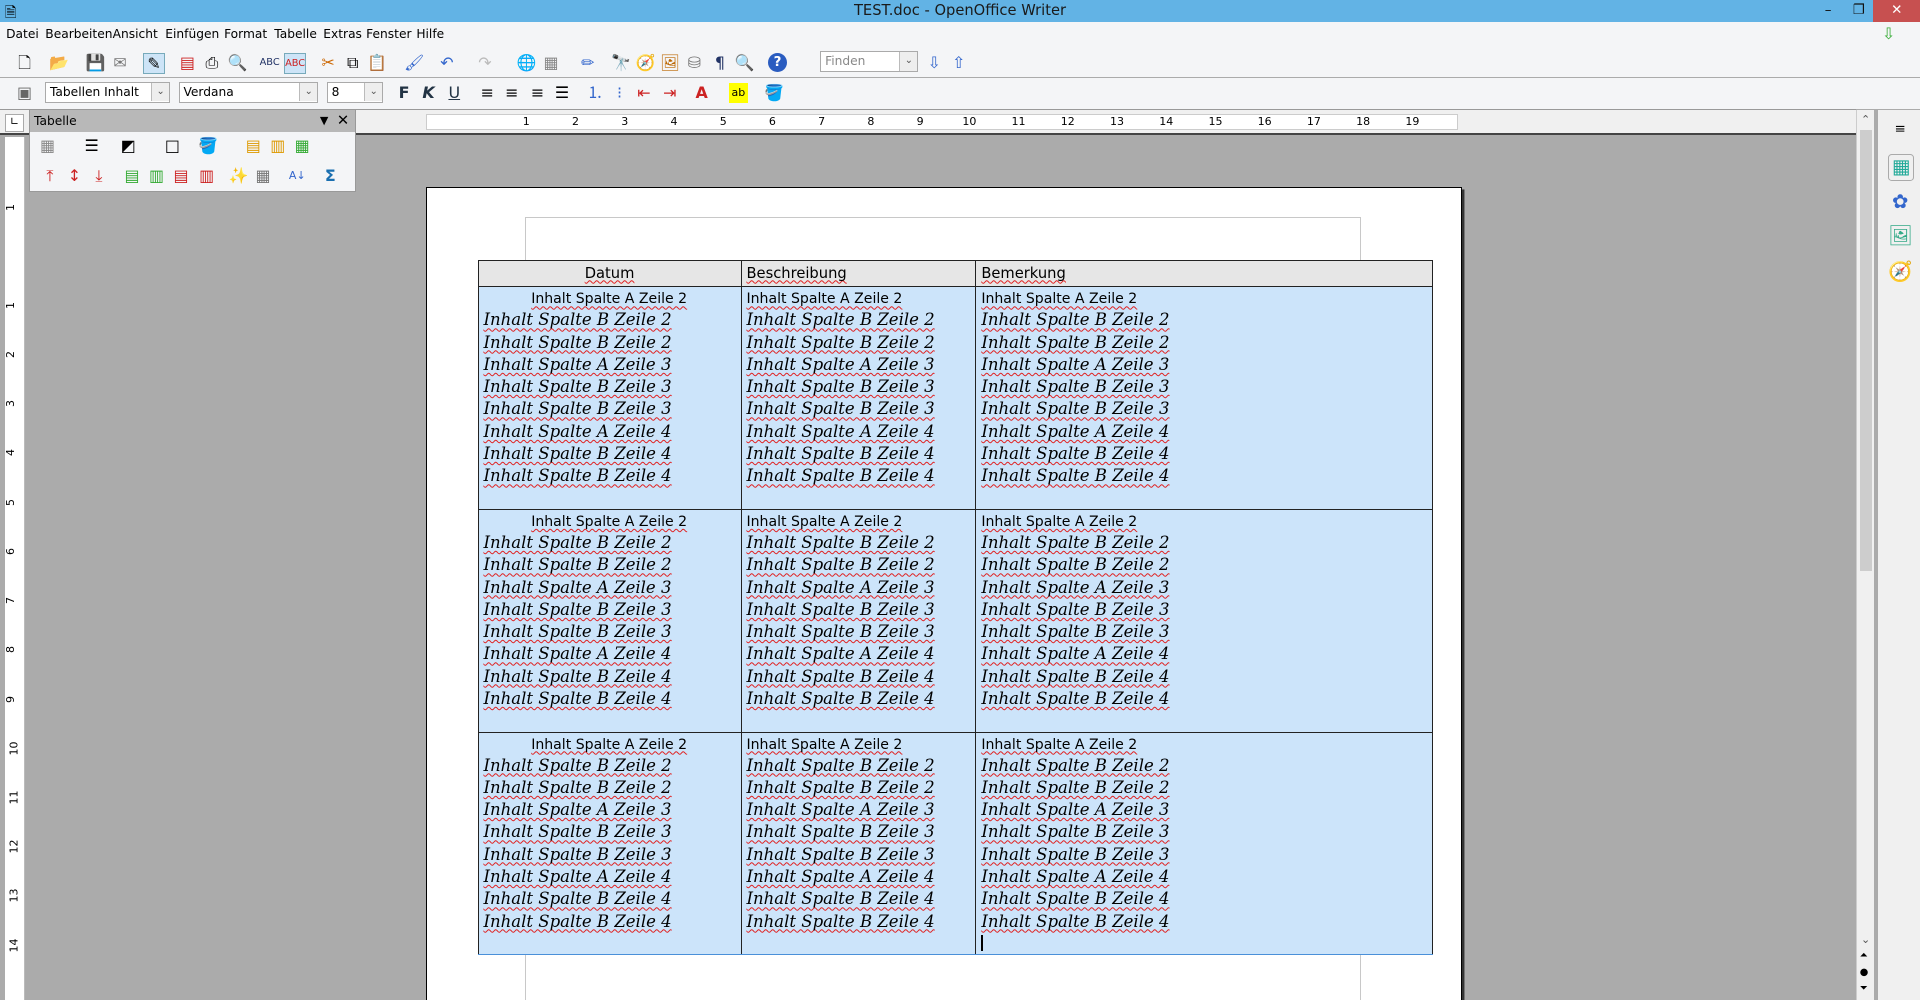 The height and width of the screenshot is (1000, 1920). I want to click on next-page-icon: ⏷, so click(1863, 989).